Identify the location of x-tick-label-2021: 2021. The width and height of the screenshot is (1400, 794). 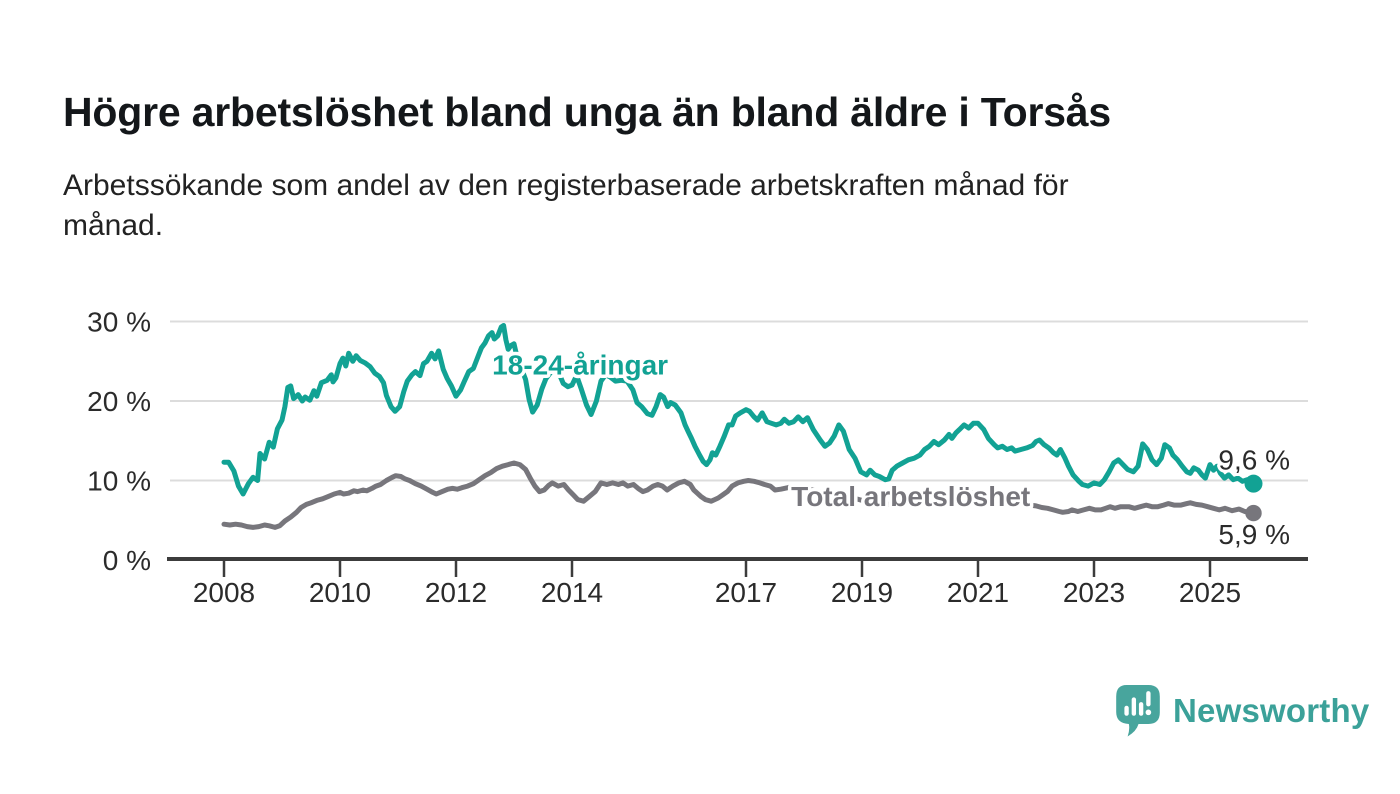
(978, 592).